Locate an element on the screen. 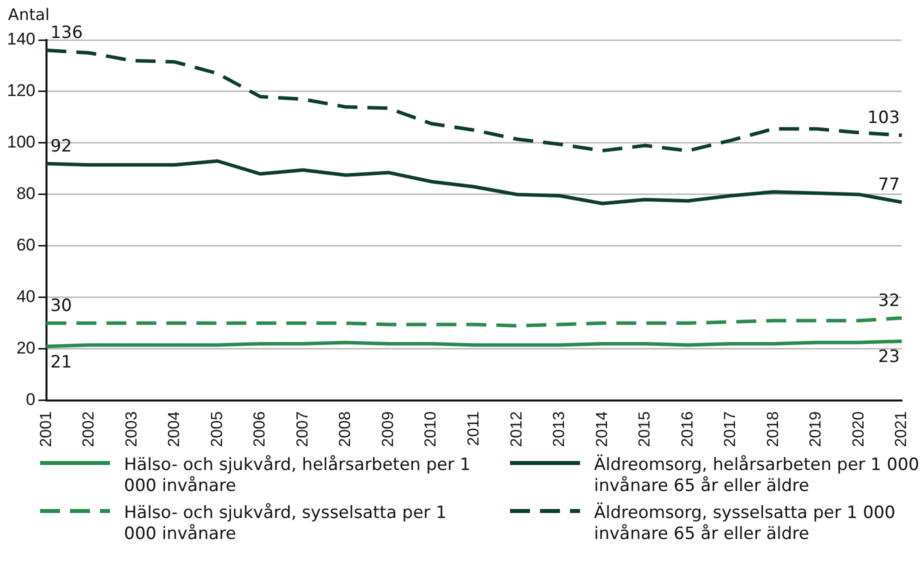 The height and width of the screenshot is (565, 924). data-label: 136 is located at coordinates (66, 33).